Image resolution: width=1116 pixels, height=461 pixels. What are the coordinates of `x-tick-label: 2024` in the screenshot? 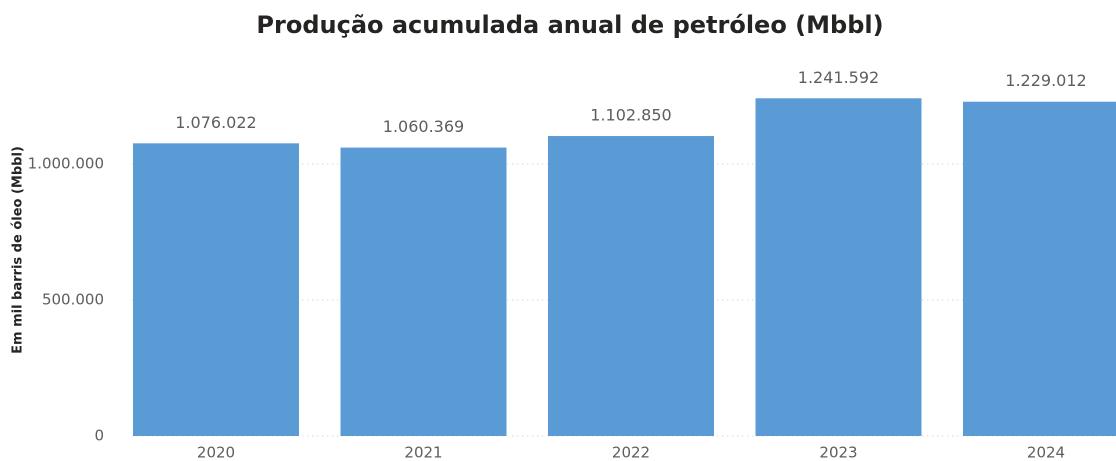 It's located at (1046, 452).